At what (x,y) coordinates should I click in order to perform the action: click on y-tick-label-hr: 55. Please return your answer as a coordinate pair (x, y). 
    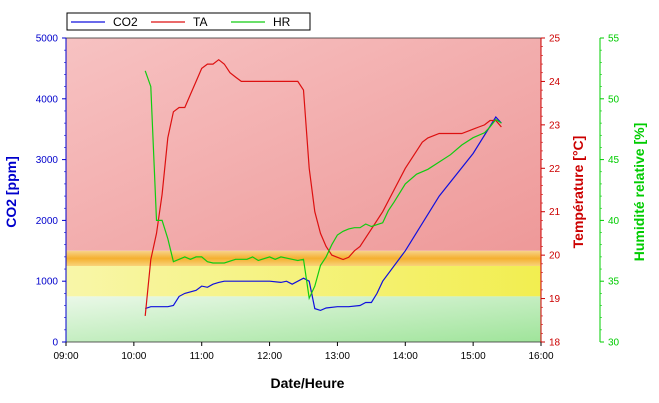
    Looking at the image, I should click on (614, 39).